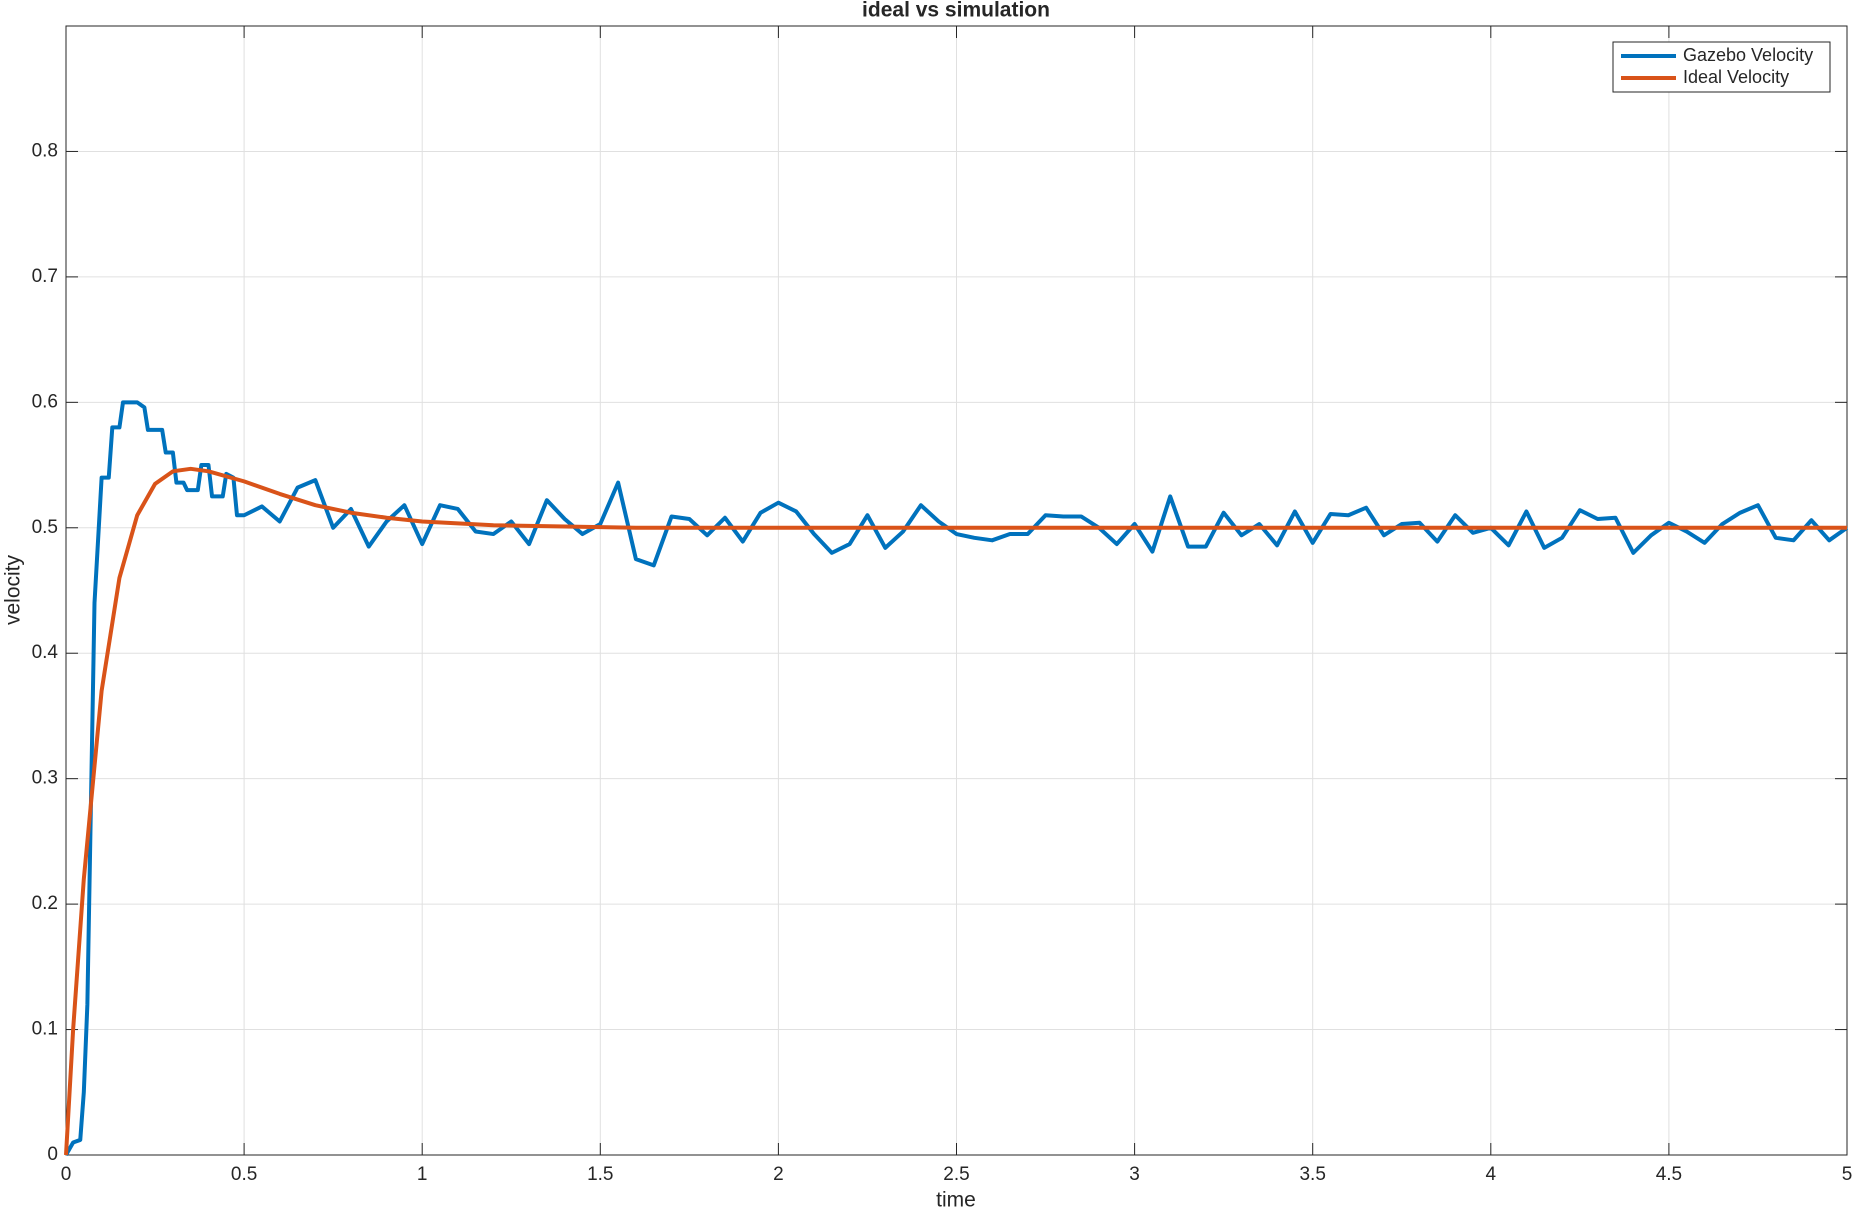  What do you see at coordinates (1134, 1174) in the screenshot?
I see `x-tick-label: 3` at bounding box center [1134, 1174].